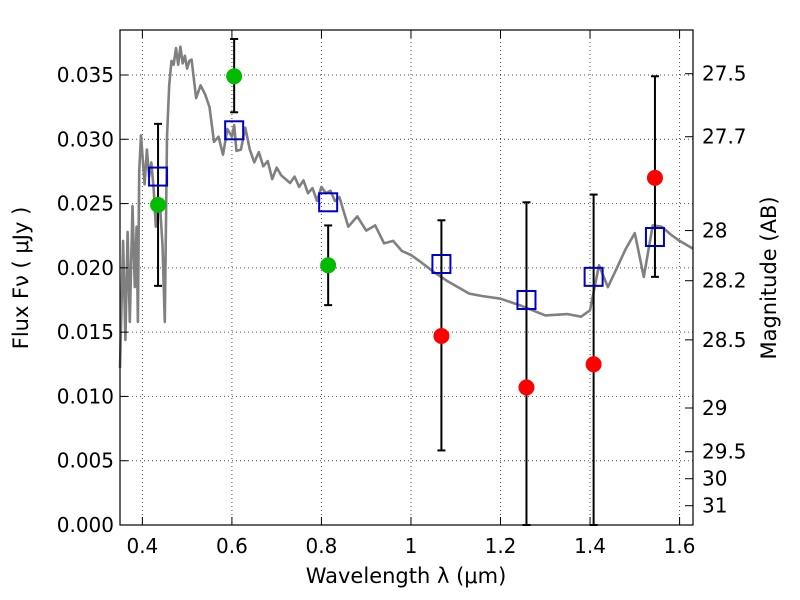 This screenshot has height=600, width=800. Describe the element at coordinates (714, 231) in the screenshot. I see `y2-tick-label: 28` at that location.